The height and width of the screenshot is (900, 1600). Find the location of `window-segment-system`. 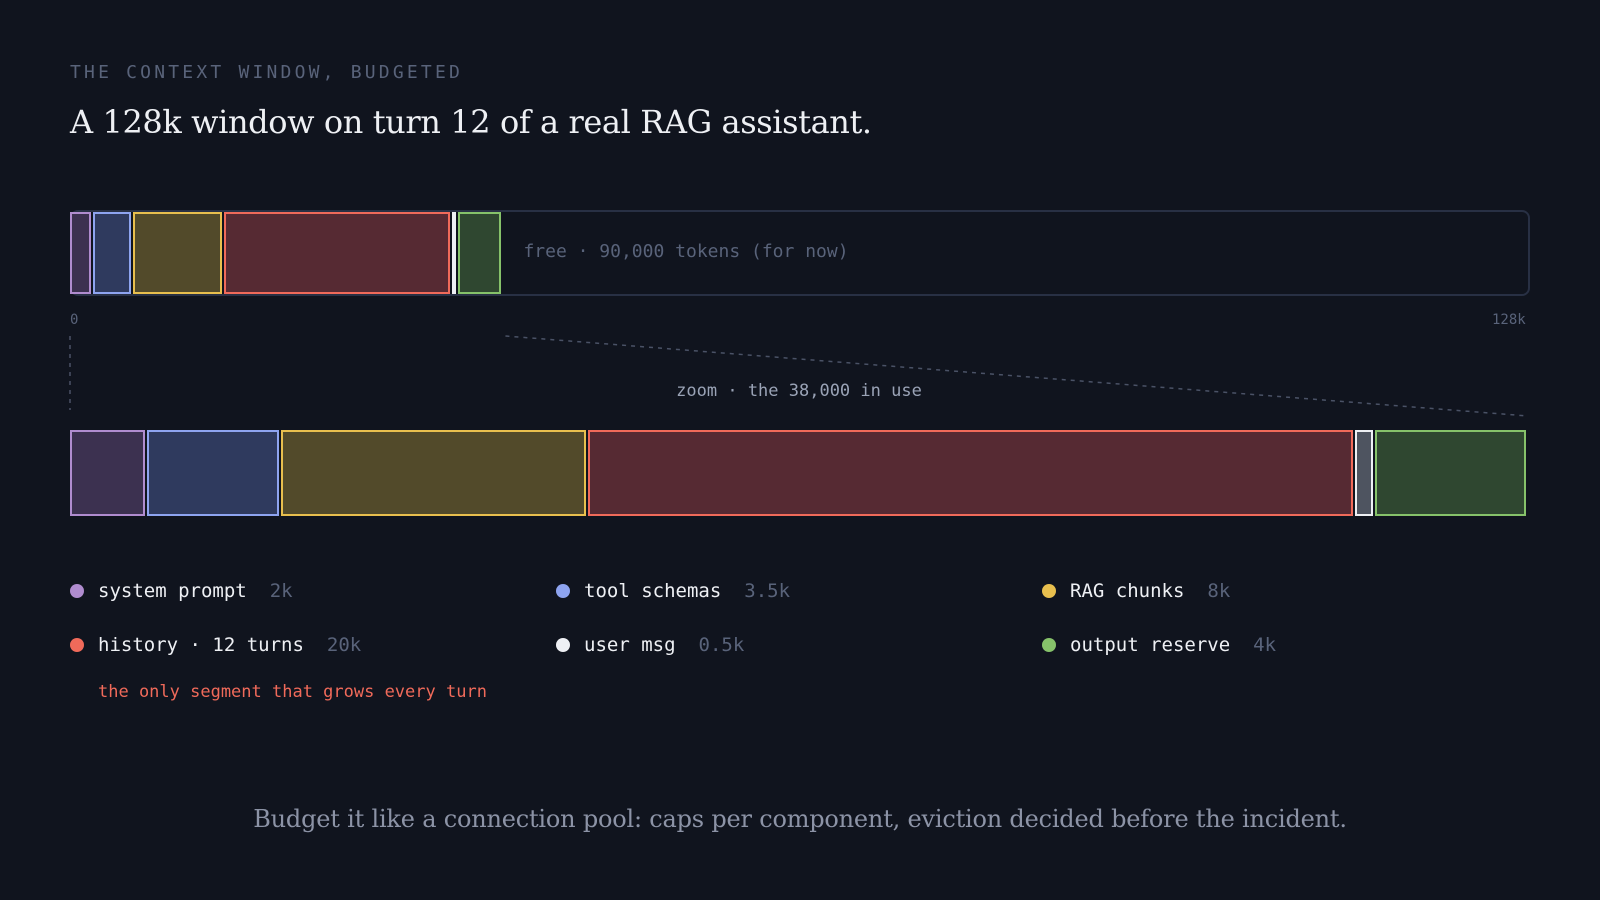

window-segment-system is located at coordinates (80, 253).